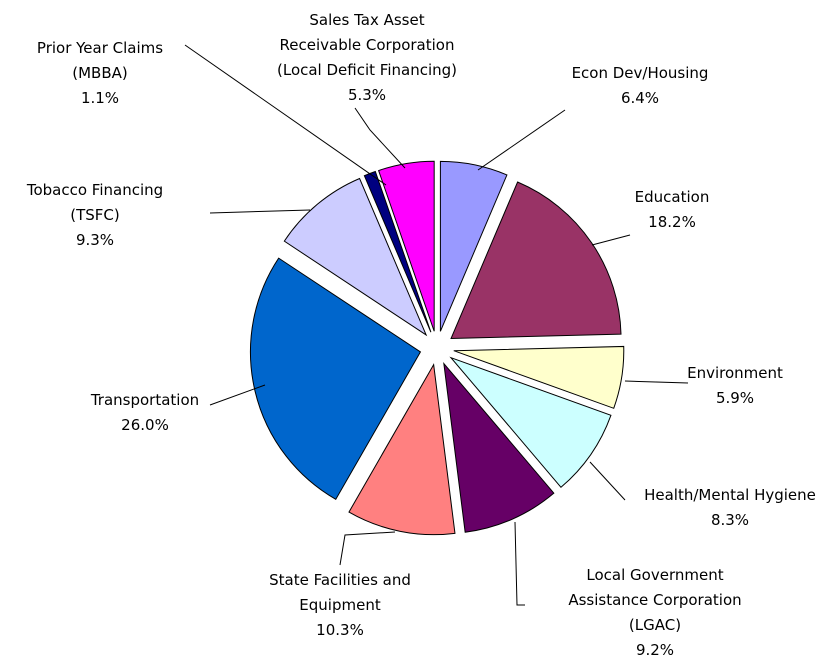 The height and width of the screenshot is (661, 835). Describe the element at coordinates (340, 592) in the screenshot. I see `slice-label: State Facilities and Equipment` at that location.